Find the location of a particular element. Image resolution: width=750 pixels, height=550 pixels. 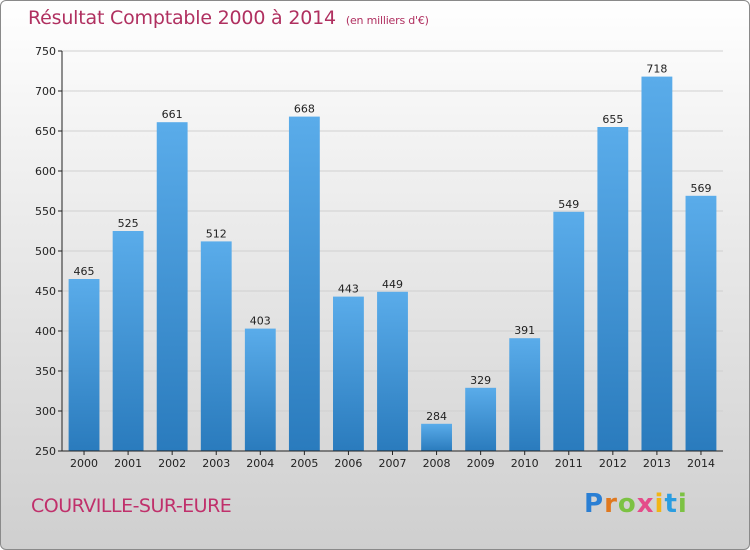

bar-value-label: 403 is located at coordinates (260, 321).